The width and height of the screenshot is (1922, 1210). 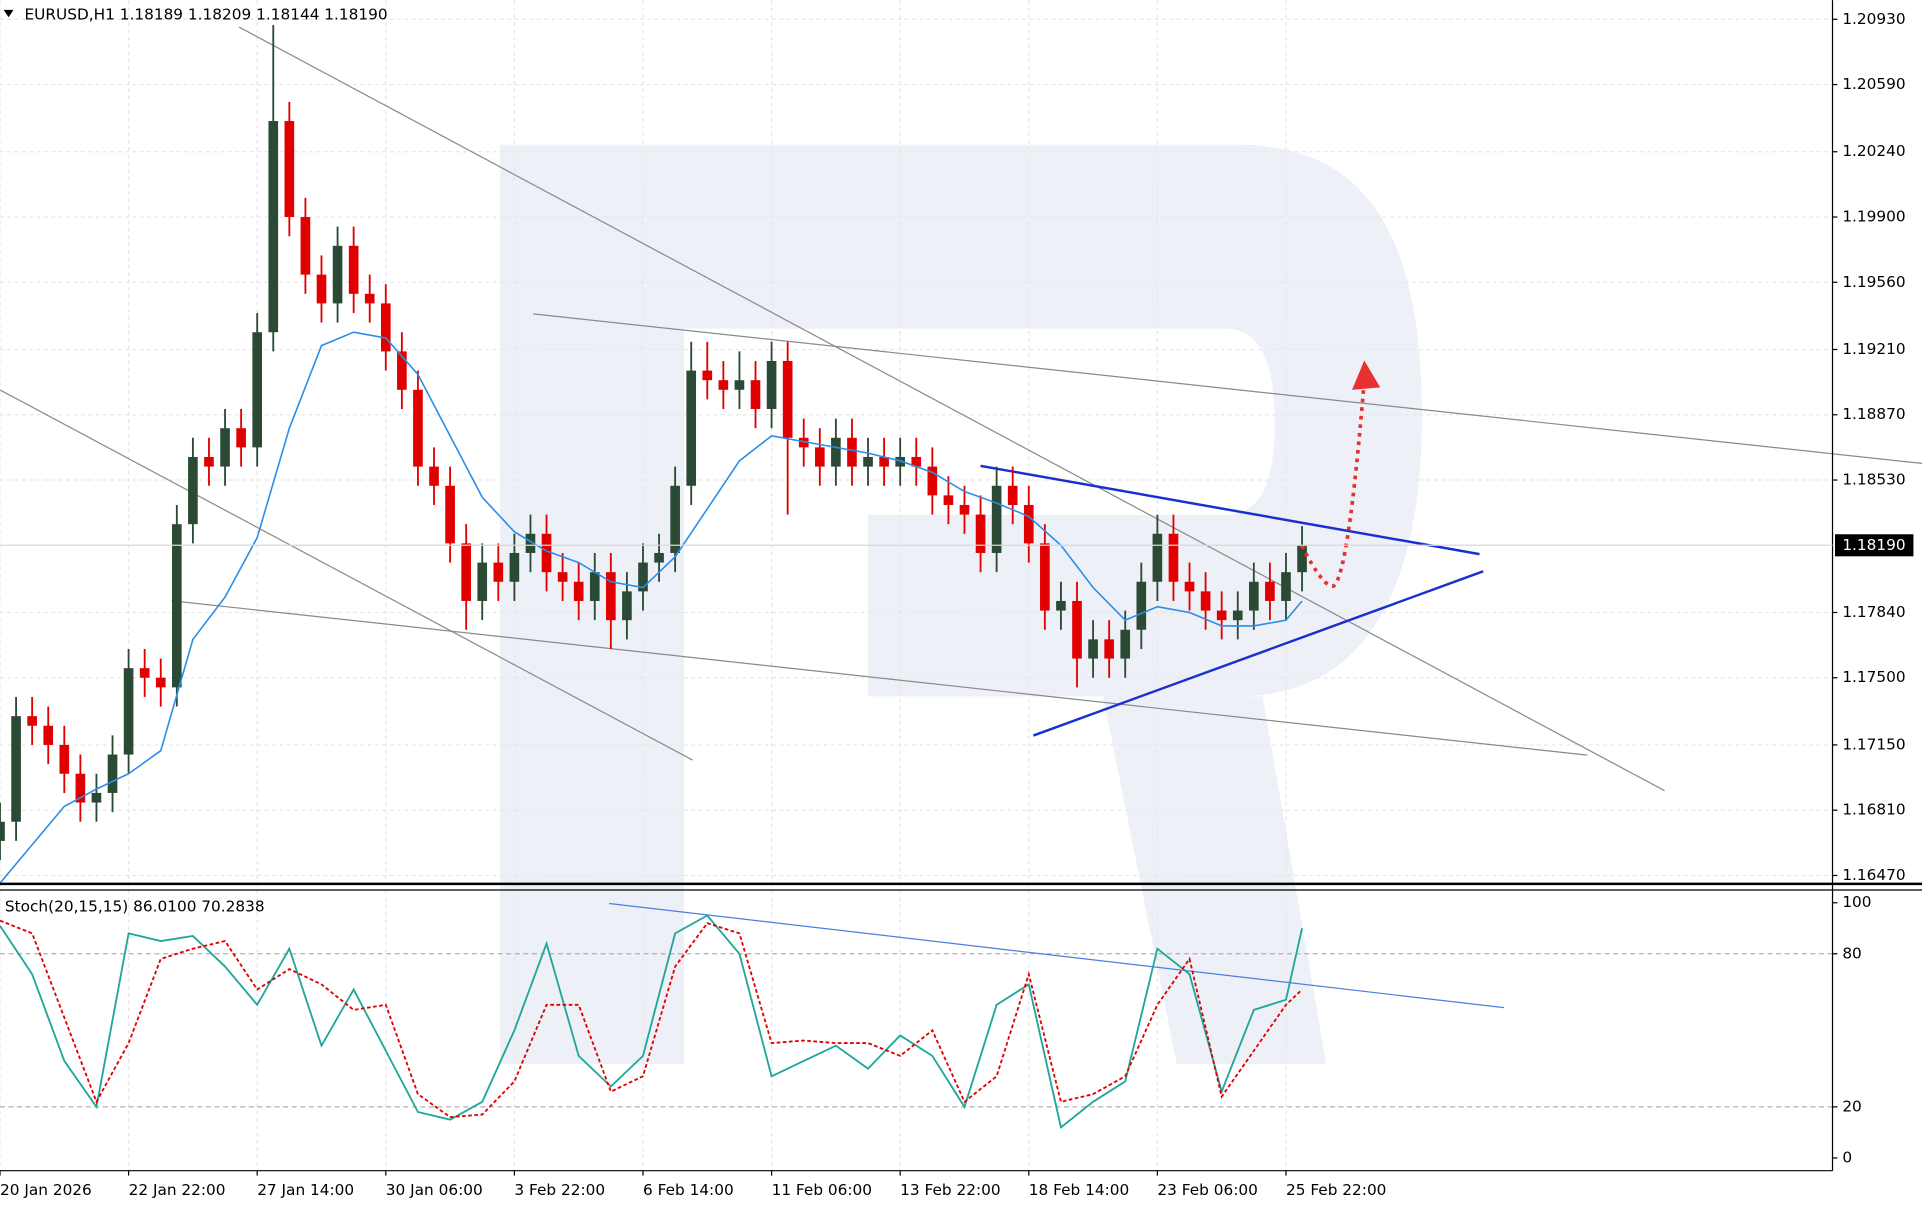 I want to click on last-price-box, so click(x=1874, y=545).